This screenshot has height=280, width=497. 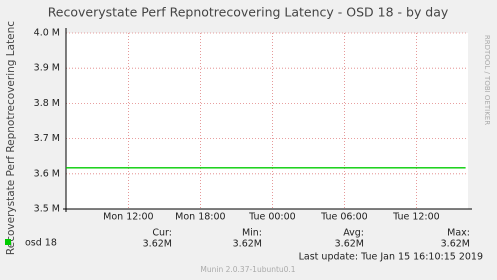 What do you see at coordinates (458, 233) in the screenshot?
I see `stat-label: Max:` at bounding box center [458, 233].